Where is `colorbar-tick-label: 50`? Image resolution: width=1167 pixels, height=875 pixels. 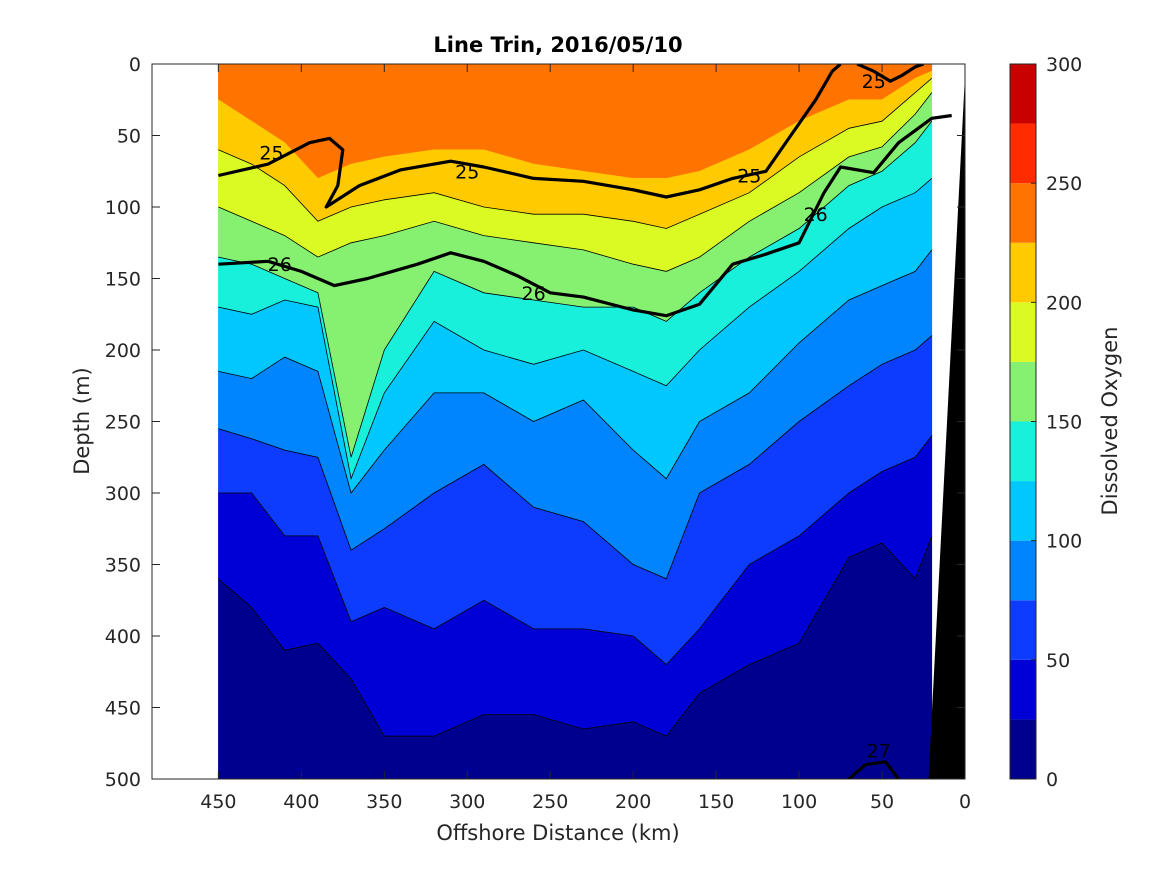
colorbar-tick-label: 50 is located at coordinates (1058, 661).